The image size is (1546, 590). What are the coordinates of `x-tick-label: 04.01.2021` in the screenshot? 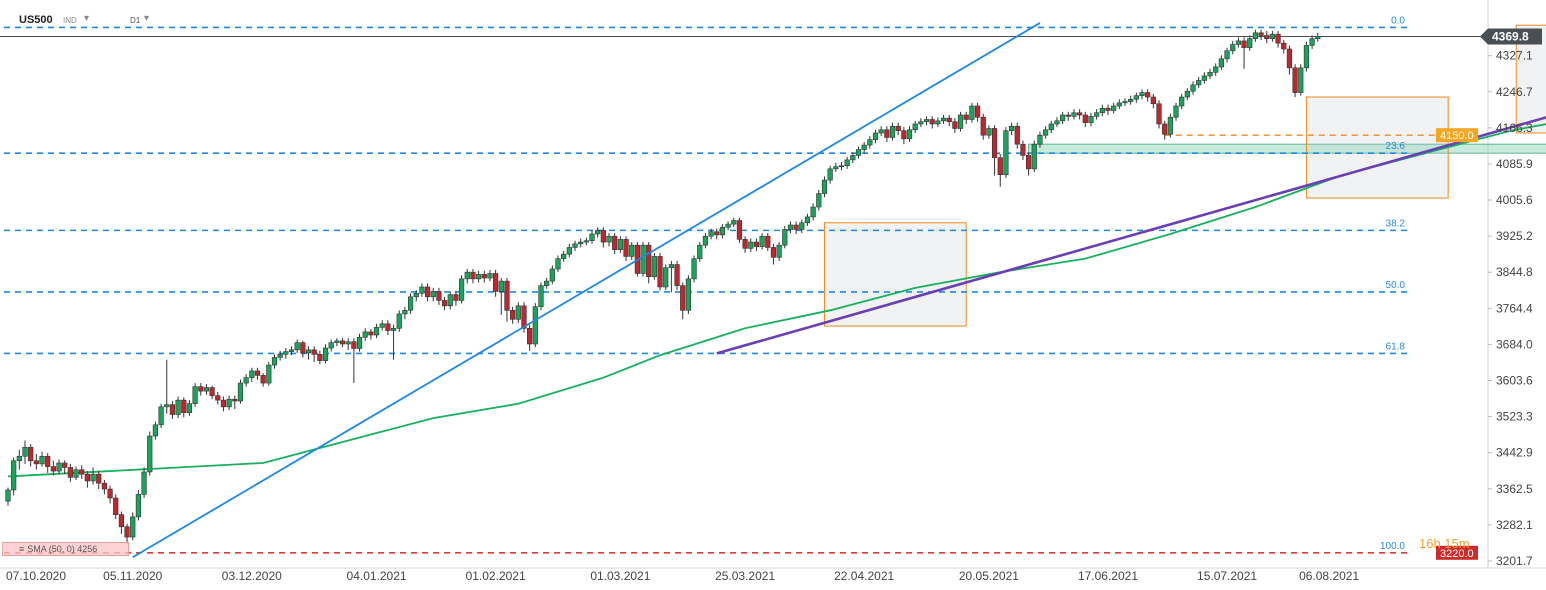 It's located at (377, 576).